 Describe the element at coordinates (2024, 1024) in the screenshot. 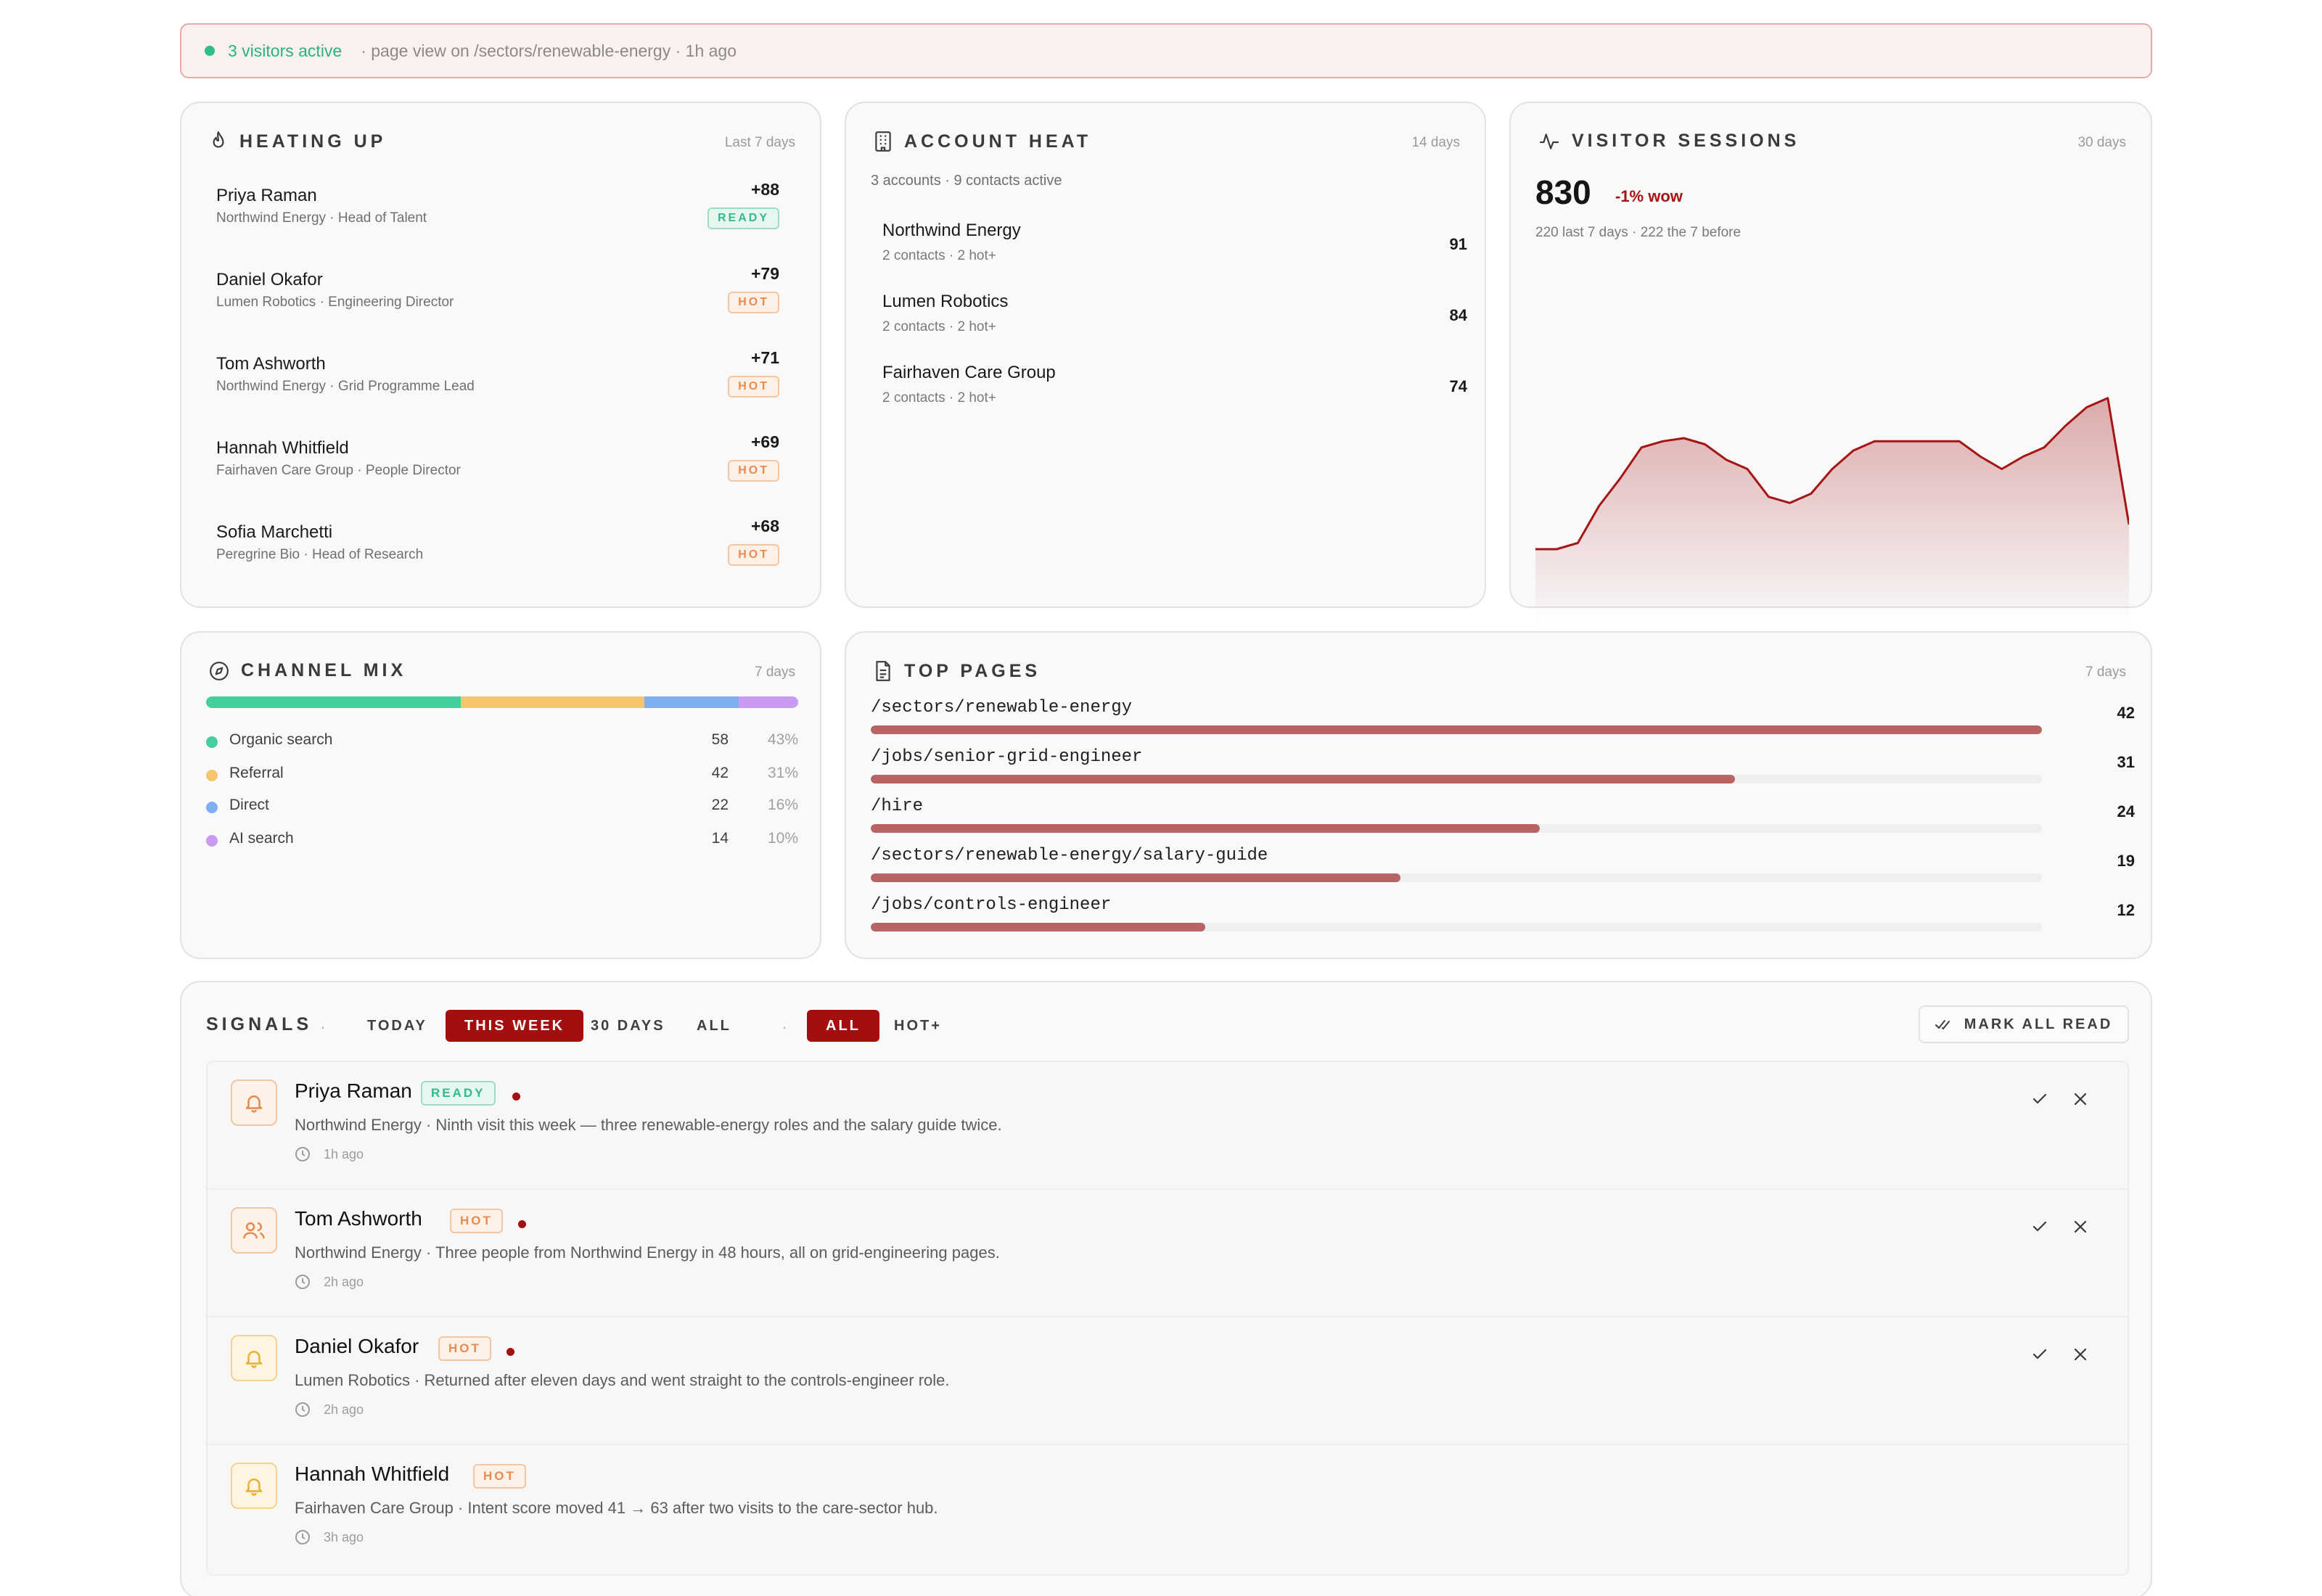

I see `mark-all-read-button: MARK ALL READ` at that location.